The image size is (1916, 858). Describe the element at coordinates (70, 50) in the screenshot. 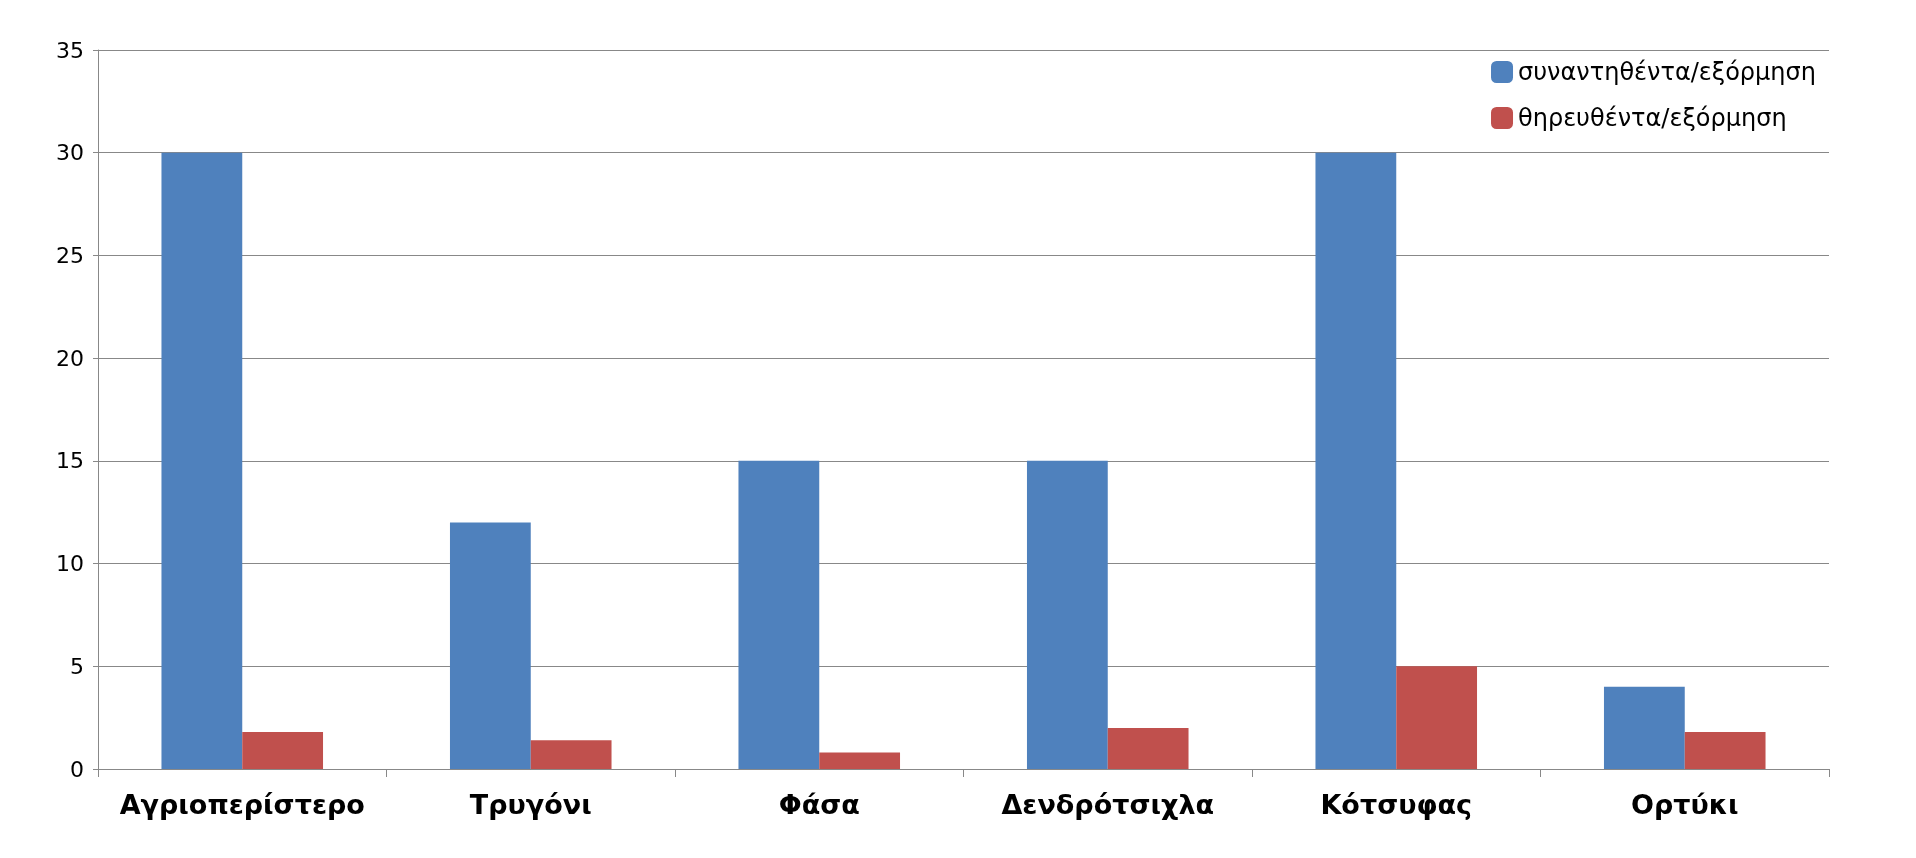

I see `y-tick-label: 35` at that location.